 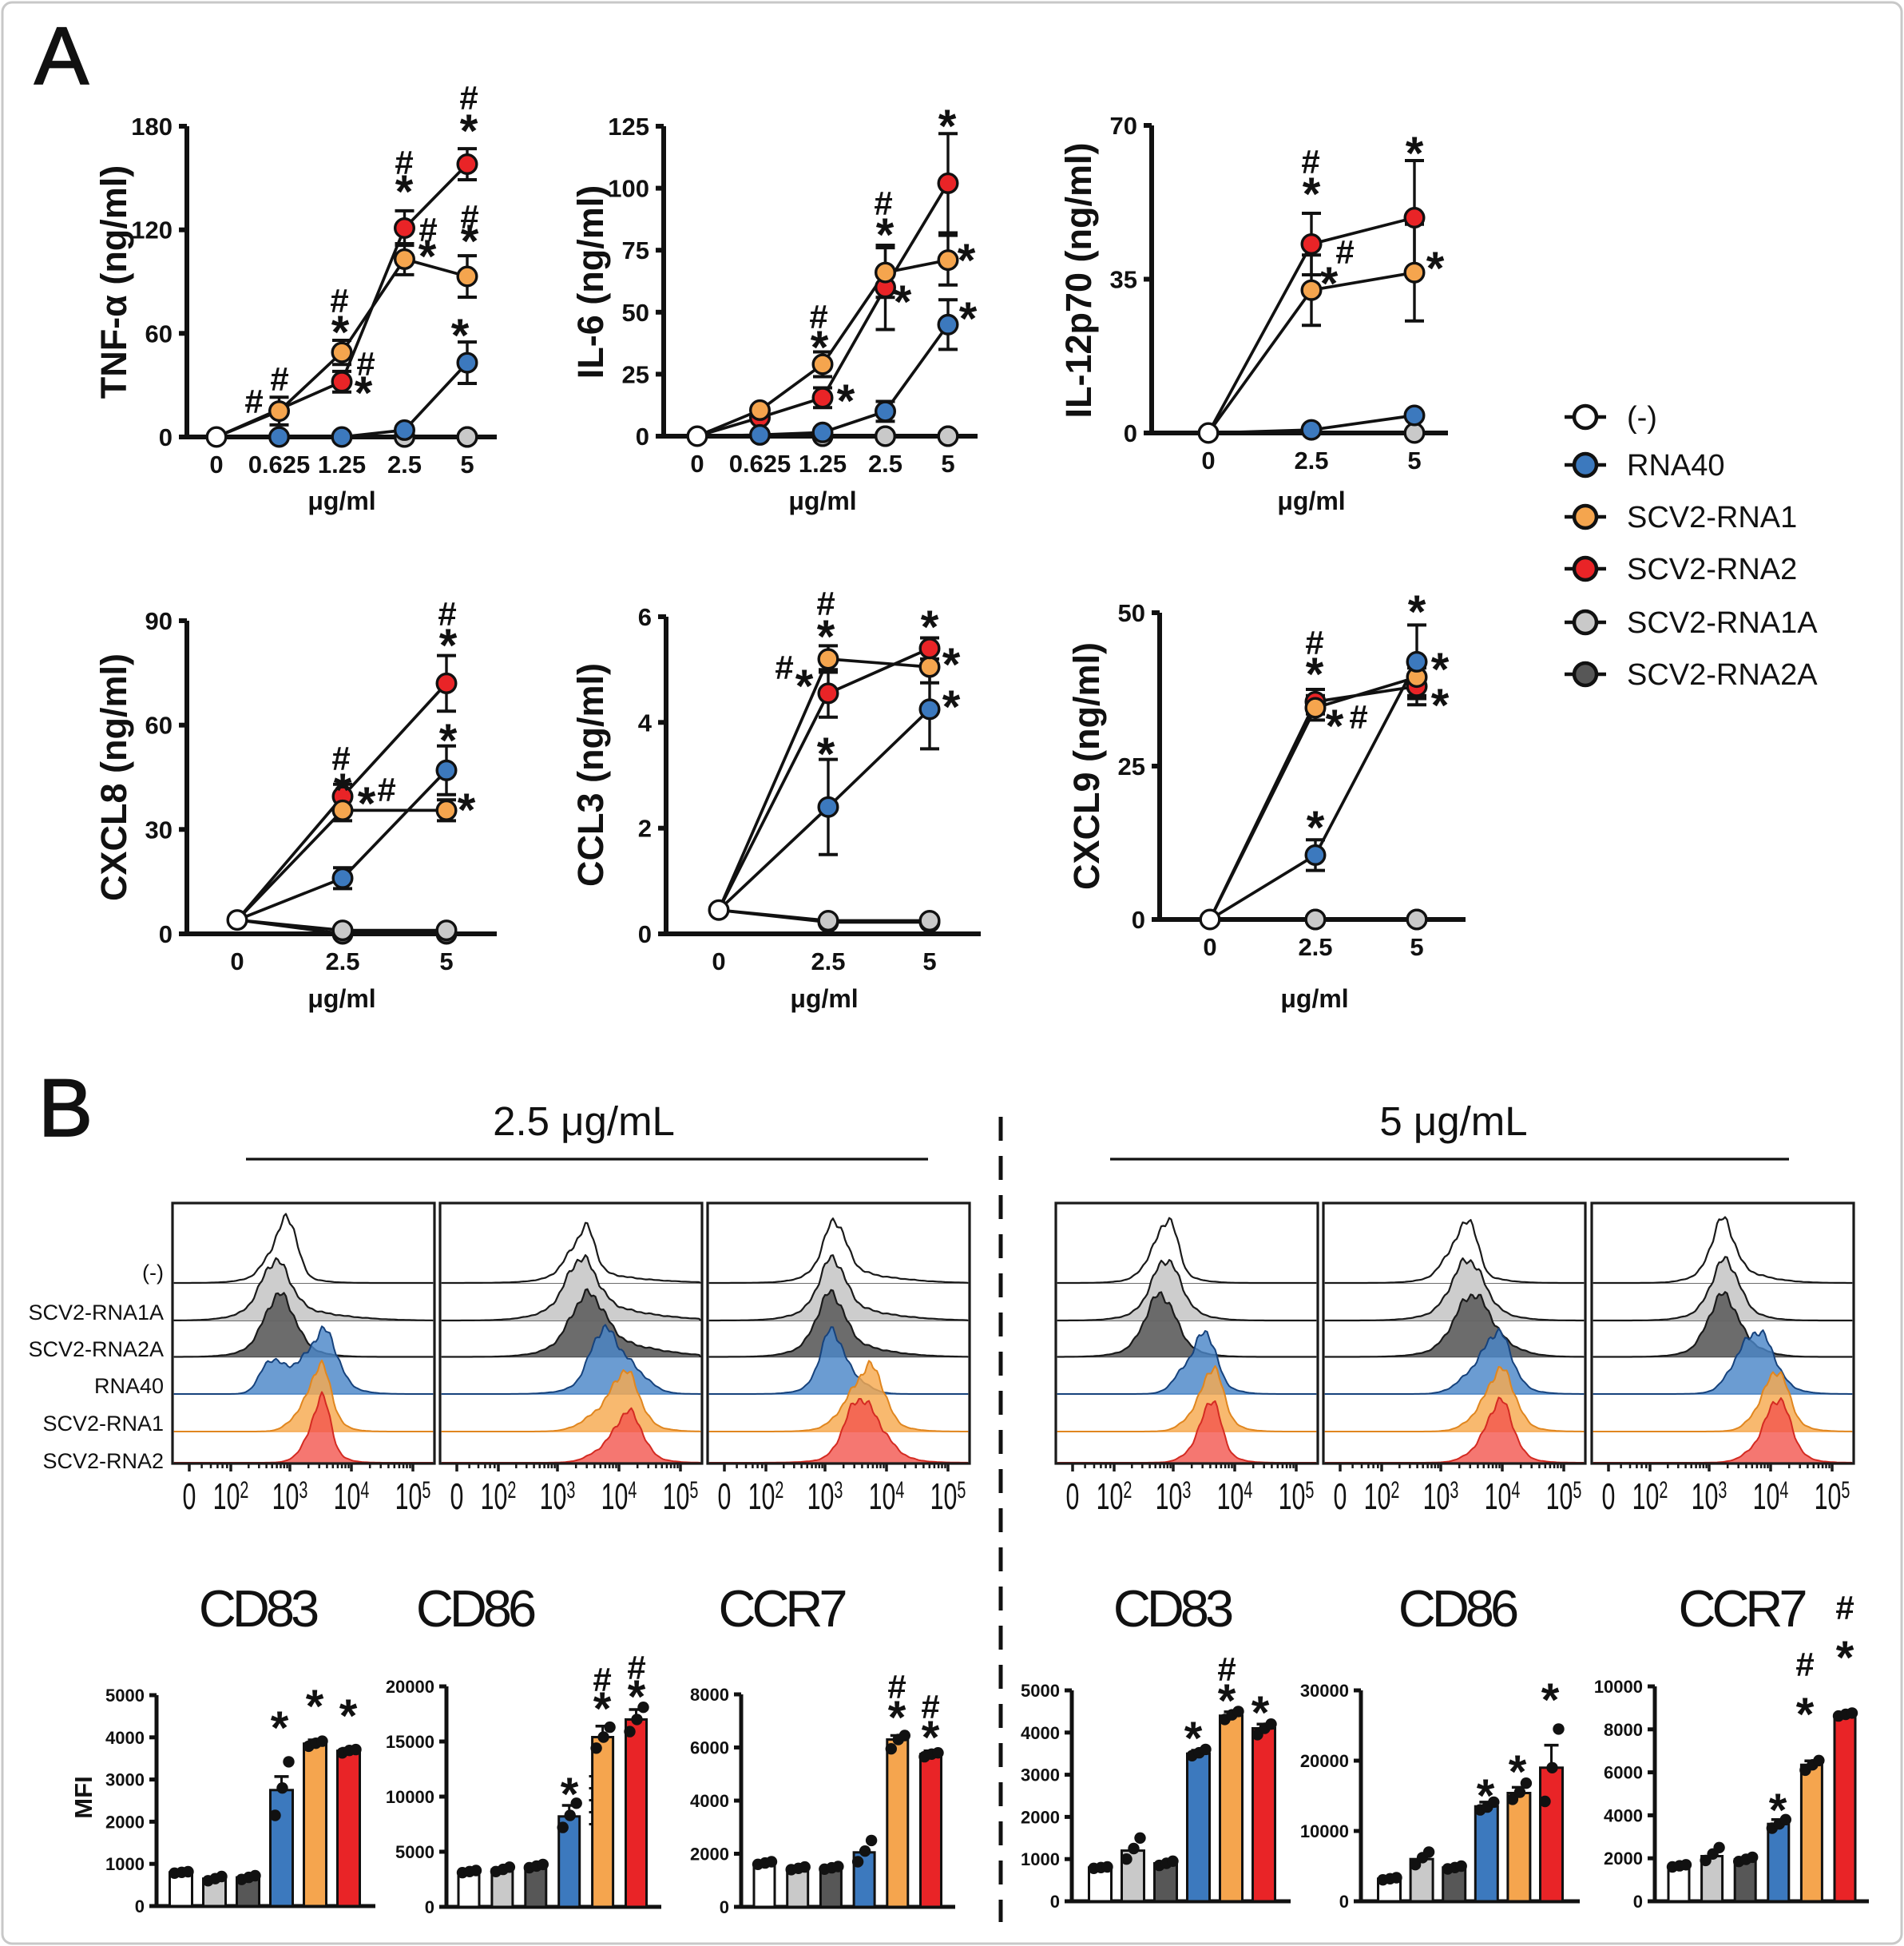 I want to click on svg-text: 25, so click(x=635, y=374).